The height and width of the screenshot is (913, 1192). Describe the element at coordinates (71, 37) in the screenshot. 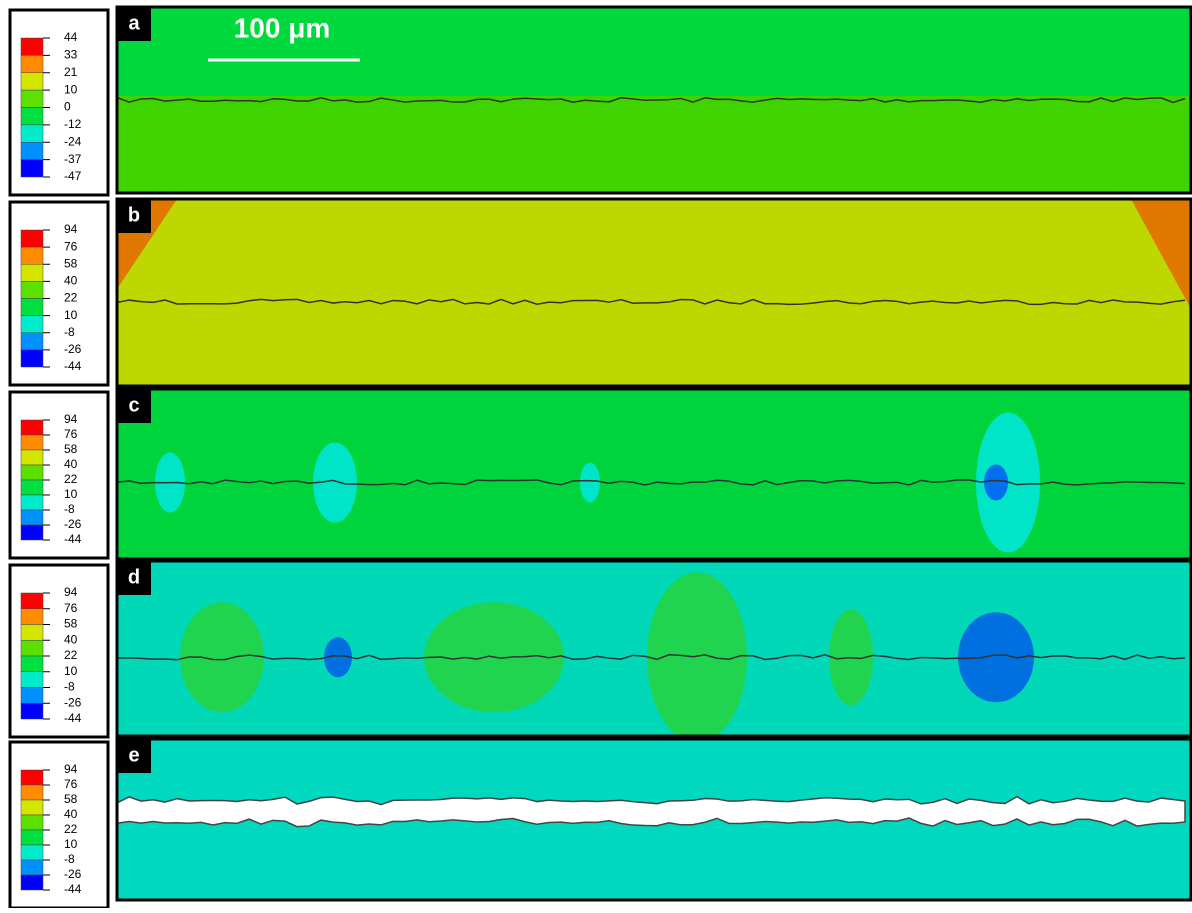

I see `legend-label: 44` at that location.